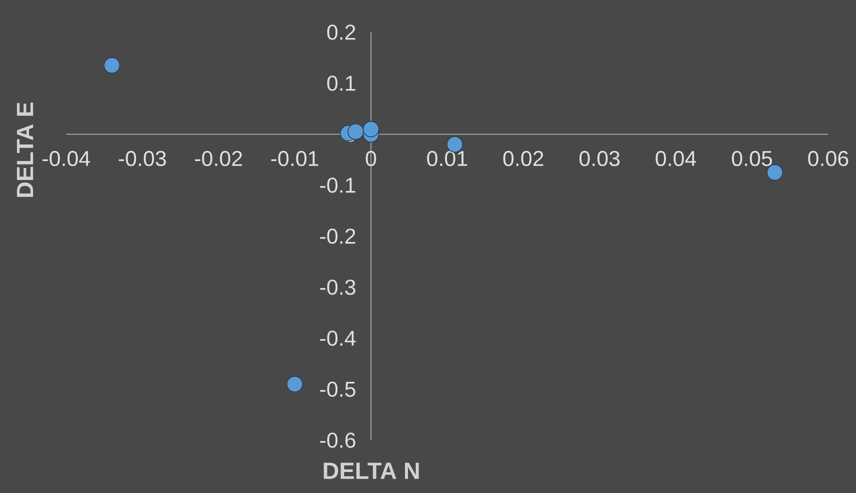 The height and width of the screenshot is (493, 856). What do you see at coordinates (676, 158) in the screenshot?
I see `x-tick-label: 0.04` at bounding box center [676, 158].